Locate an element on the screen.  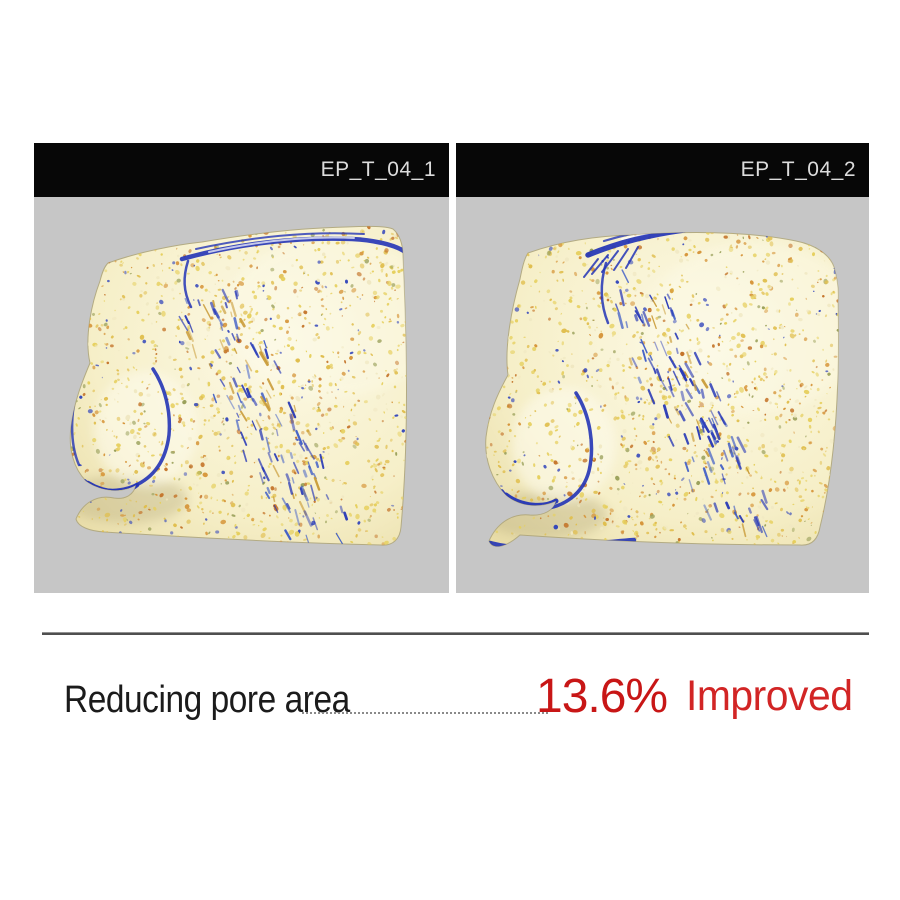
wrinkle-lines is located at coordinates (238, 363).